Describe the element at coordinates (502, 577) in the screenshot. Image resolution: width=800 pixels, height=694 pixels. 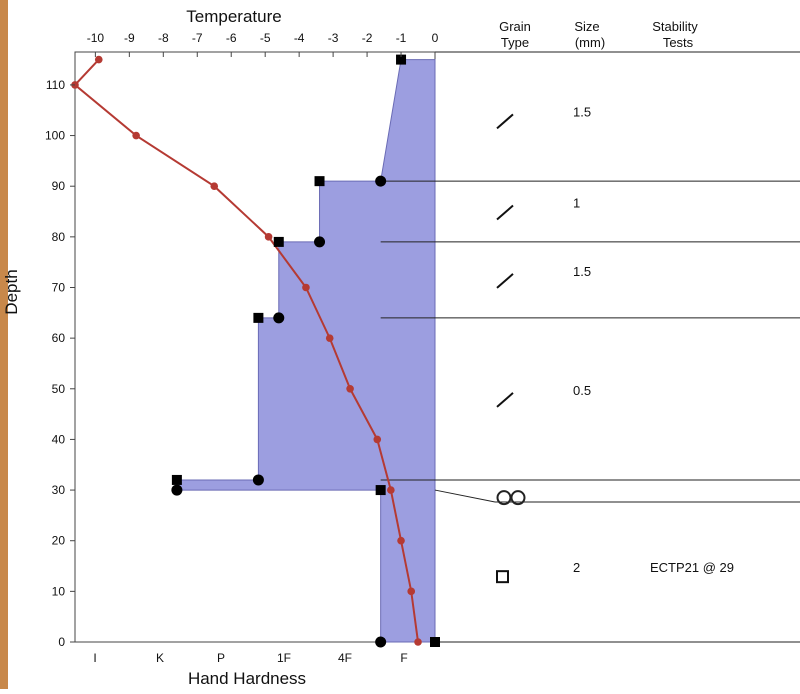
I see `square-icon` at that location.